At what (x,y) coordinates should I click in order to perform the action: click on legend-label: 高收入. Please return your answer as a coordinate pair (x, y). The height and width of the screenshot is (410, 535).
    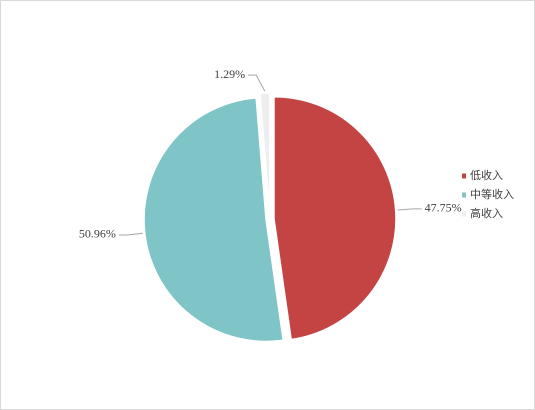
    Looking at the image, I should click on (486, 213).